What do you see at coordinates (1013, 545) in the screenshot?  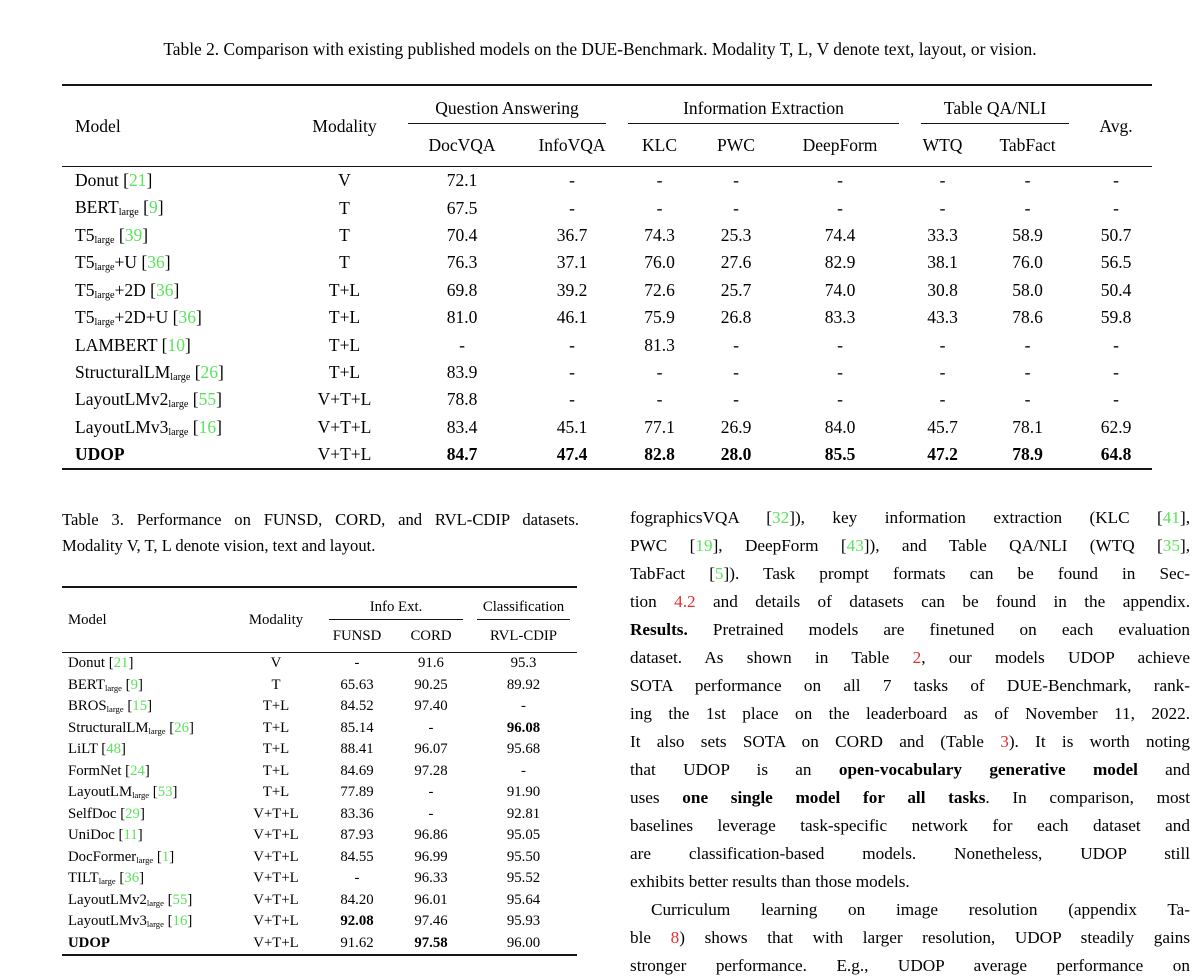 I see `body-text: ]), and Table QA/NLI (WTQ [` at bounding box center [1013, 545].